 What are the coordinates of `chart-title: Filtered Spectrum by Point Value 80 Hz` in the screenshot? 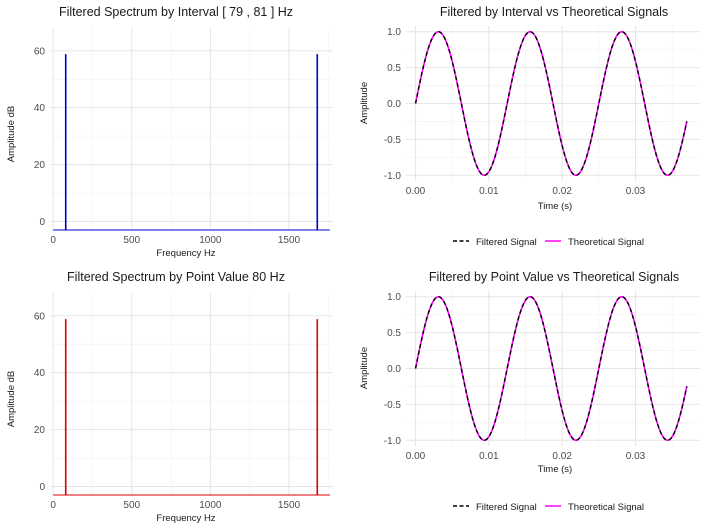 It's located at (176, 277).